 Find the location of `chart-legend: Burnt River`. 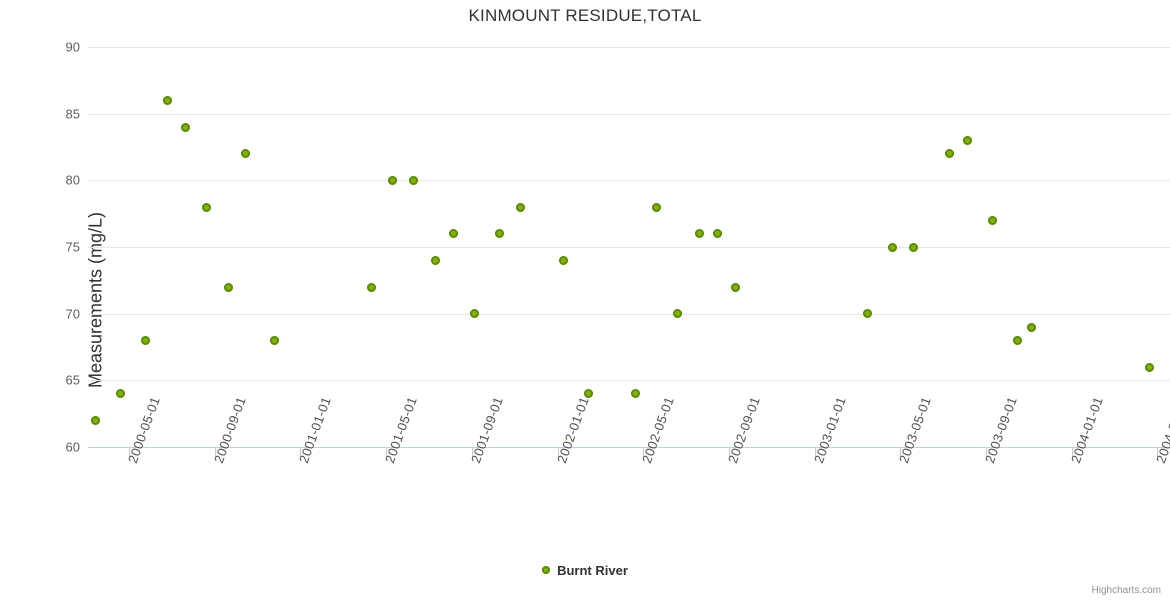

chart-legend: Burnt River is located at coordinates (585, 570).